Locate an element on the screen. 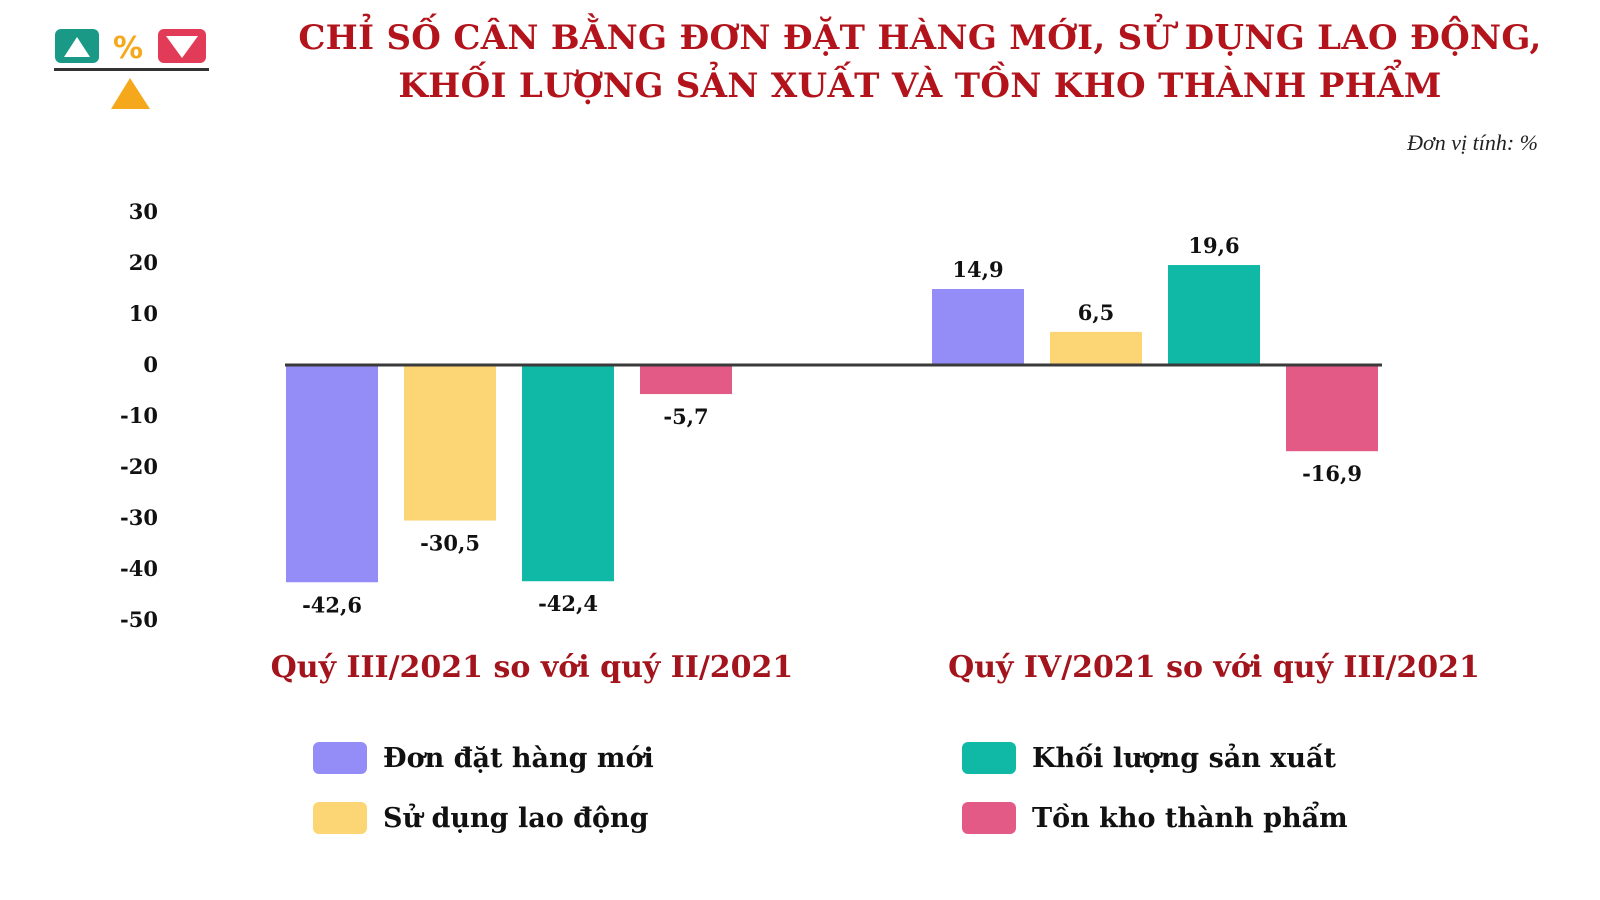 This screenshot has height=900, width=1600. y-tick-label: -30 is located at coordinates (139, 517).